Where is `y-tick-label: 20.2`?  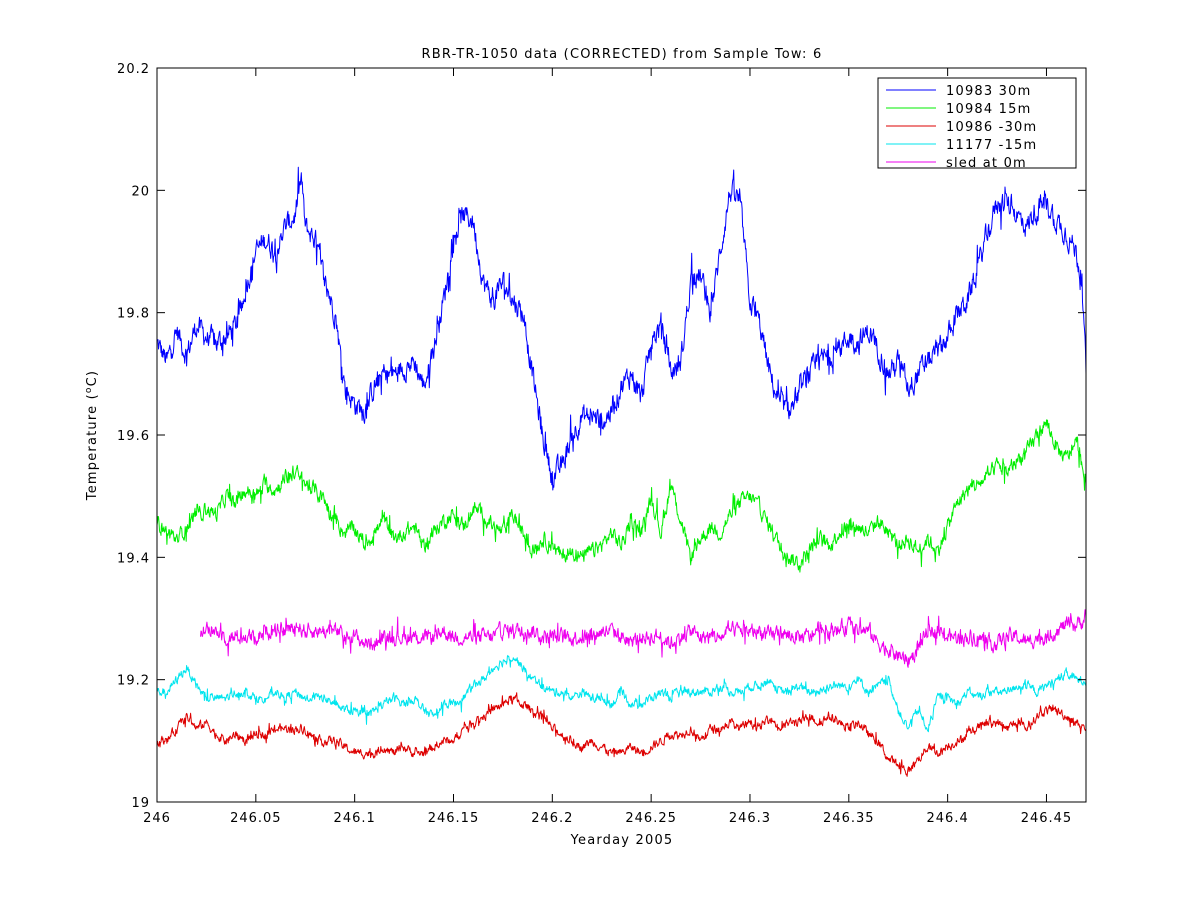
y-tick-label: 20.2 is located at coordinates (133, 69).